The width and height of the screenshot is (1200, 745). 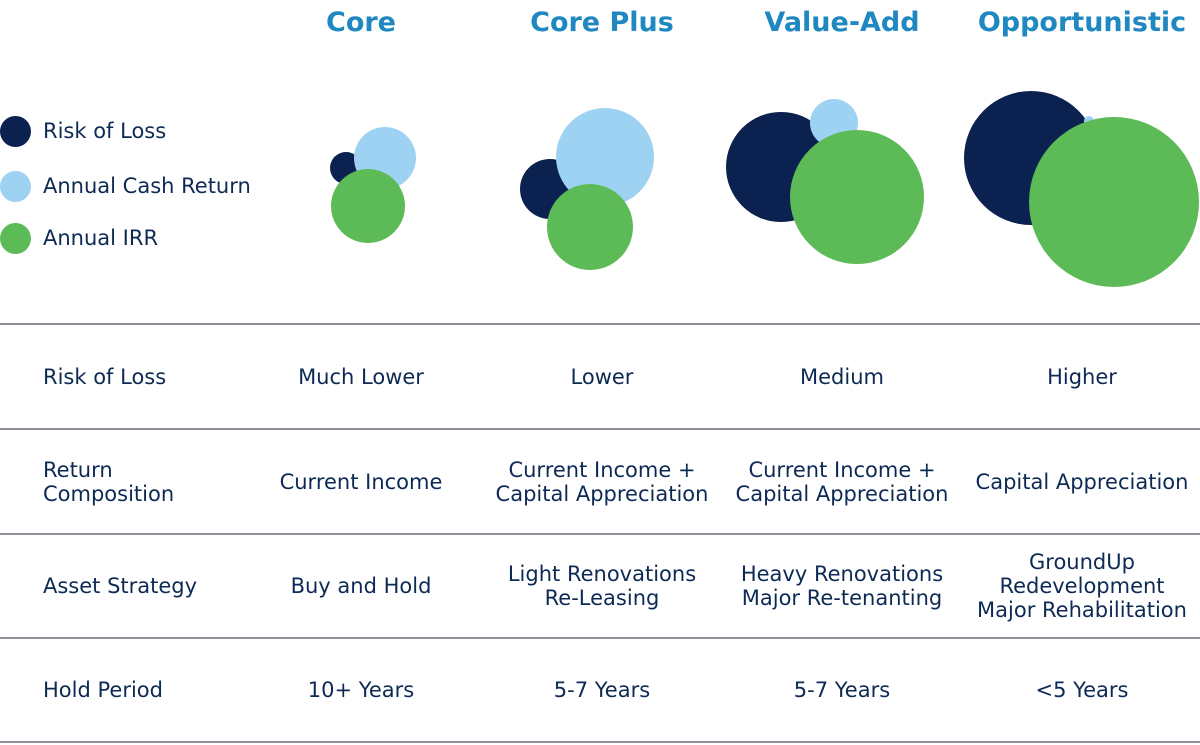 What do you see at coordinates (361, 22) in the screenshot?
I see `column-header-core: Core` at bounding box center [361, 22].